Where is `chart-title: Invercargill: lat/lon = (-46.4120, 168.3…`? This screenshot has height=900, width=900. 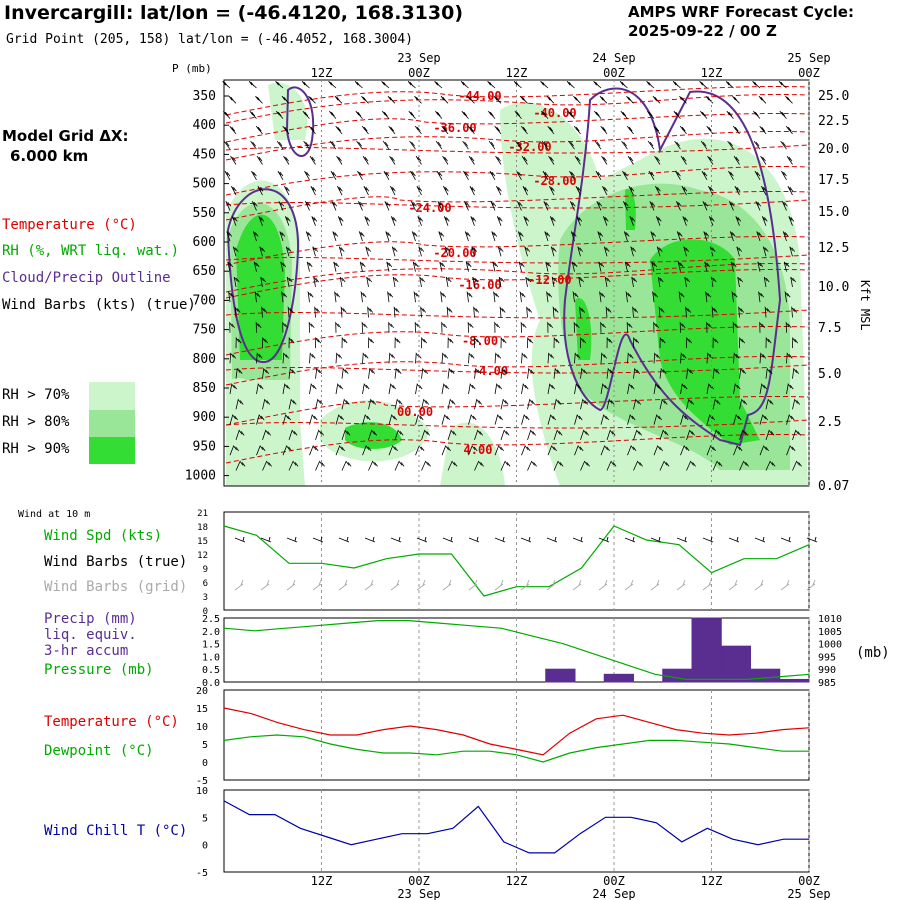 chart-title: Invercargill: lat/lon = (-46.4120, 168.3… is located at coordinates (234, 13).